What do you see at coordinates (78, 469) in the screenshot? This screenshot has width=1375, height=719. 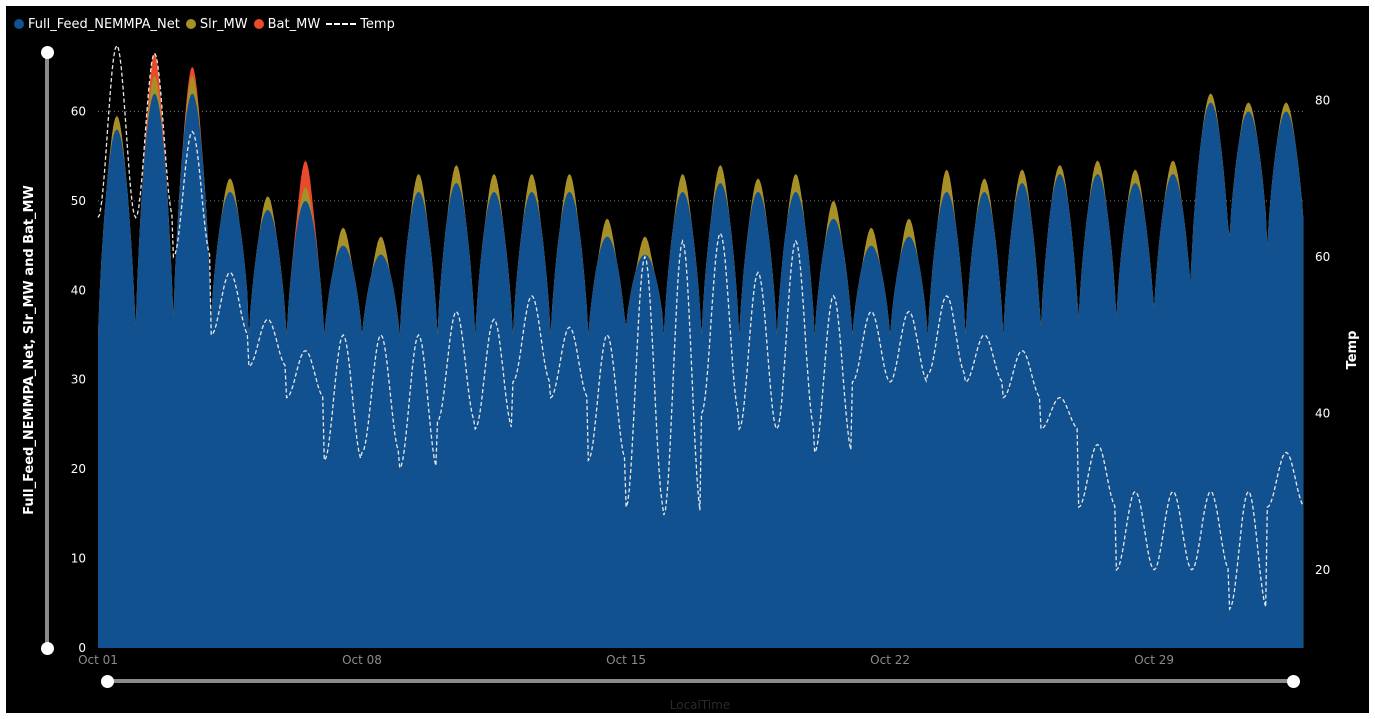 I see `y-tick-label: 20` at bounding box center [78, 469].